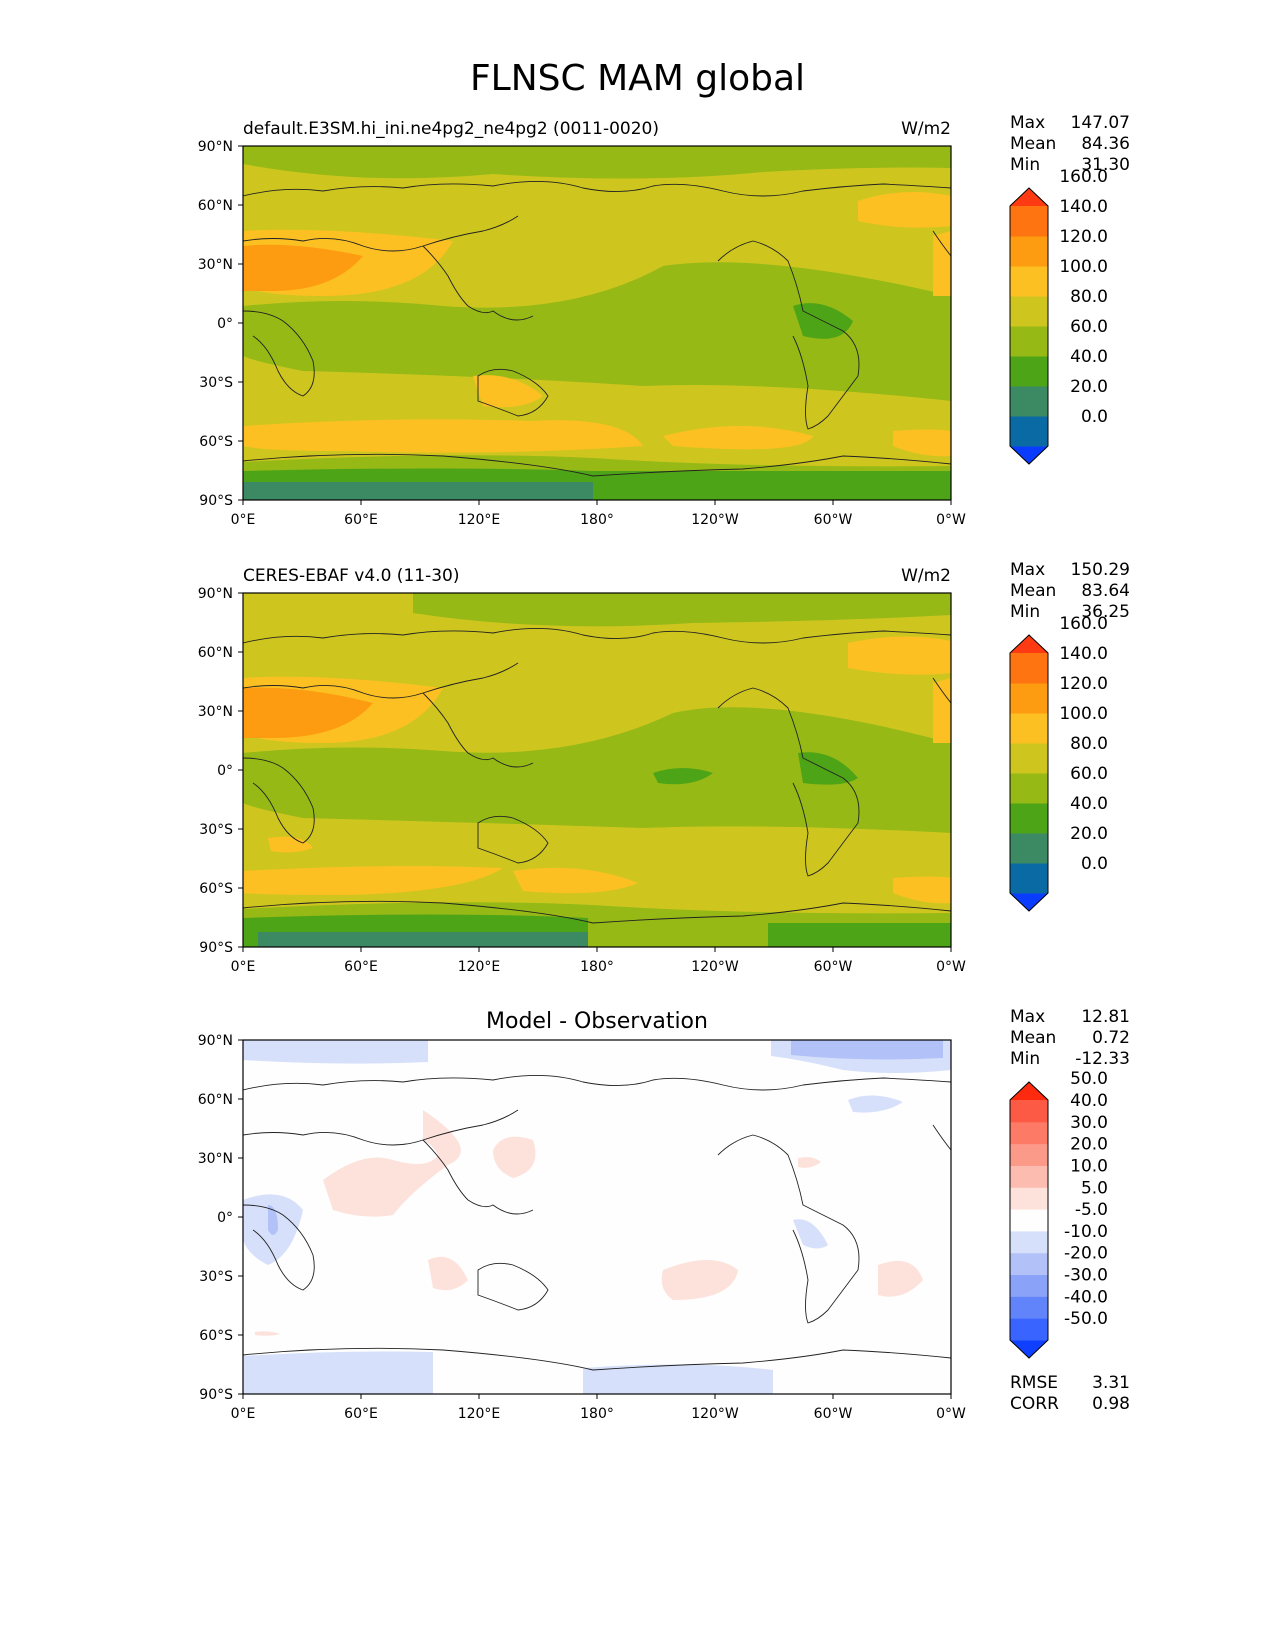 The width and height of the screenshot is (1275, 1650). What do you see at coordinates (1029, 773) in the screenshot?
I see `colorbar-outline` at bounding box center [1029, 773].